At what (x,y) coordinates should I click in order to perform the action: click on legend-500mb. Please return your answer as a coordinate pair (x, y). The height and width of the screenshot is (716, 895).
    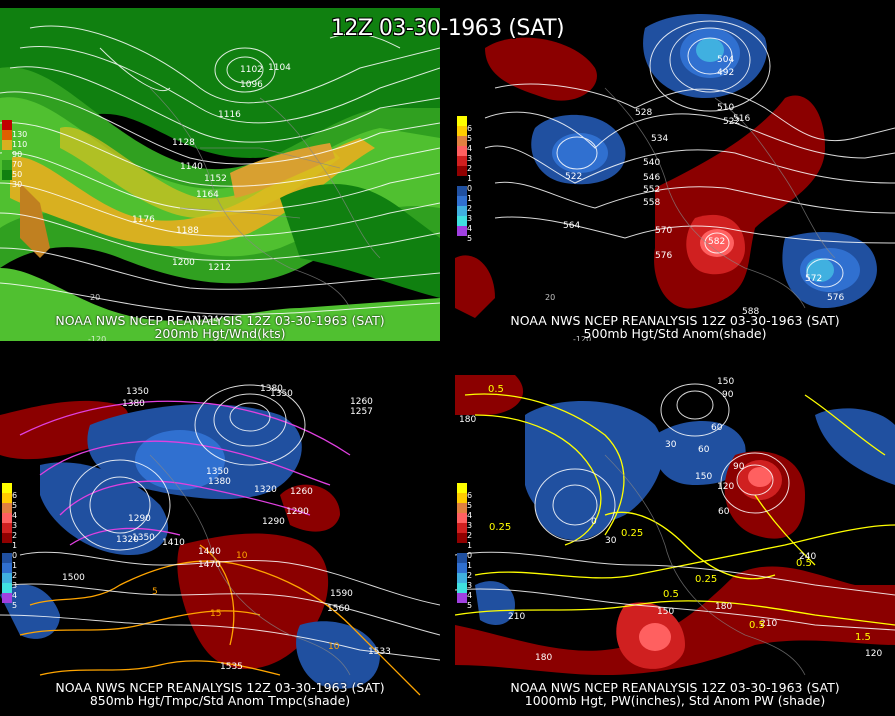
    Looking at the image, I should click on (462, 176).